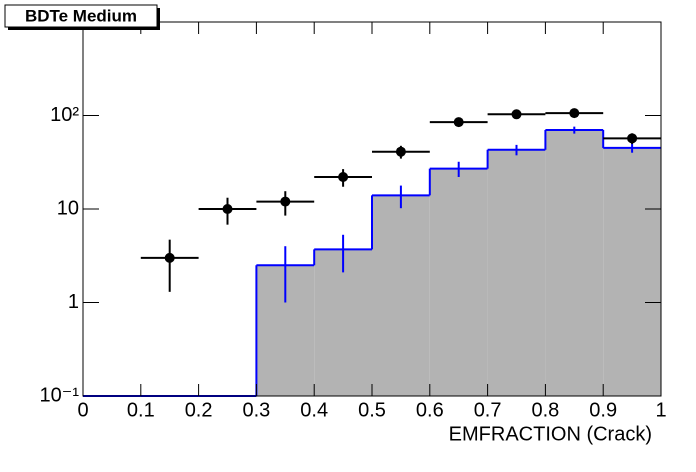  What do you see at coordinates (488, 410) in the screenshot?
I see `x-tick-label: 0.7` at bounding box center [488, 410].